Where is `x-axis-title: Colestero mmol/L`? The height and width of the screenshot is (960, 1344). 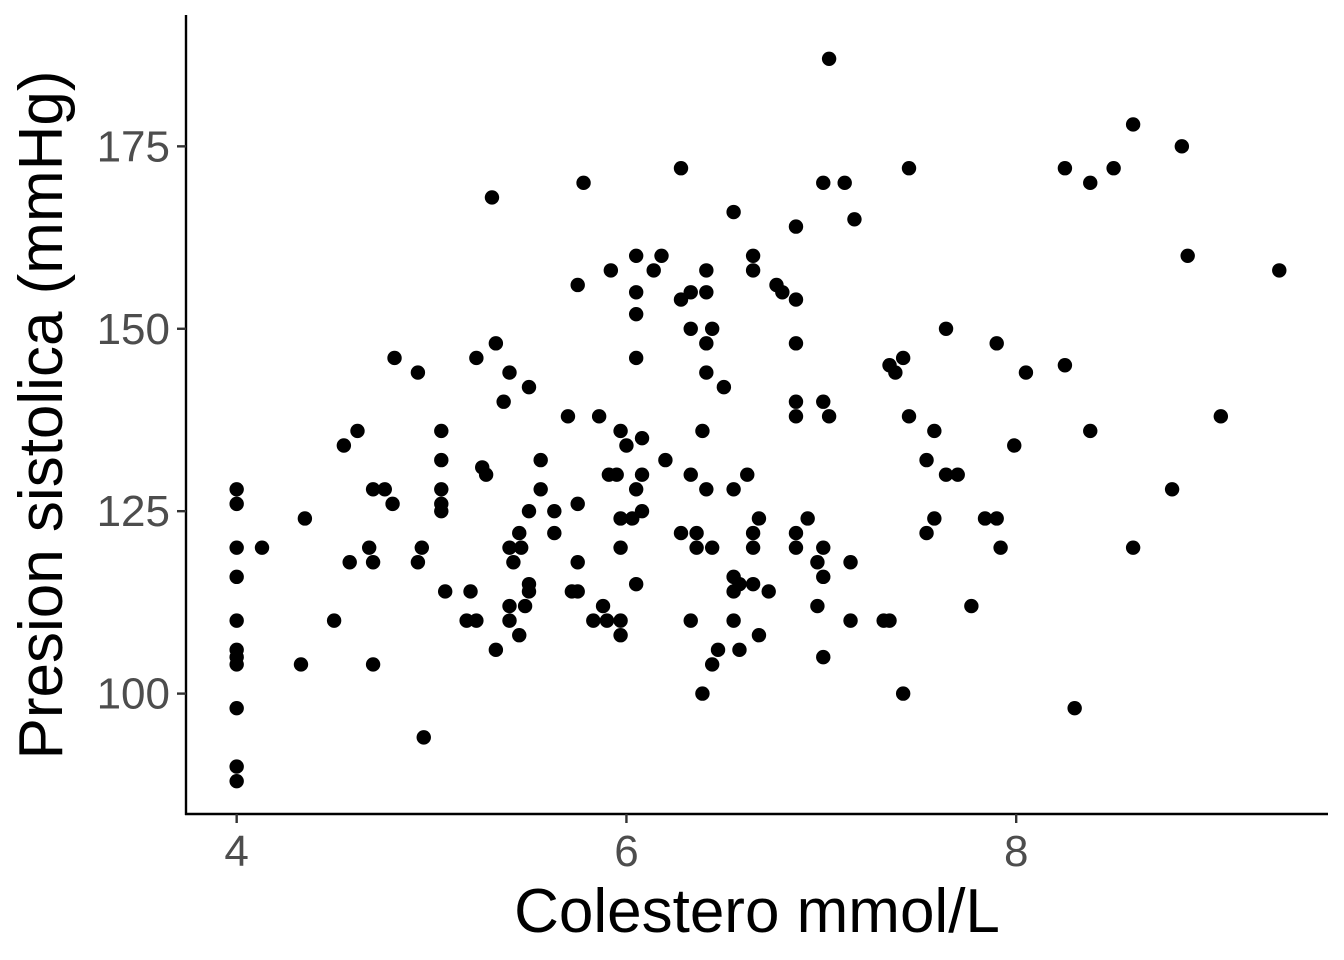 x-axis-title: Colestero mmol/L is located at coordinates (757, 911).